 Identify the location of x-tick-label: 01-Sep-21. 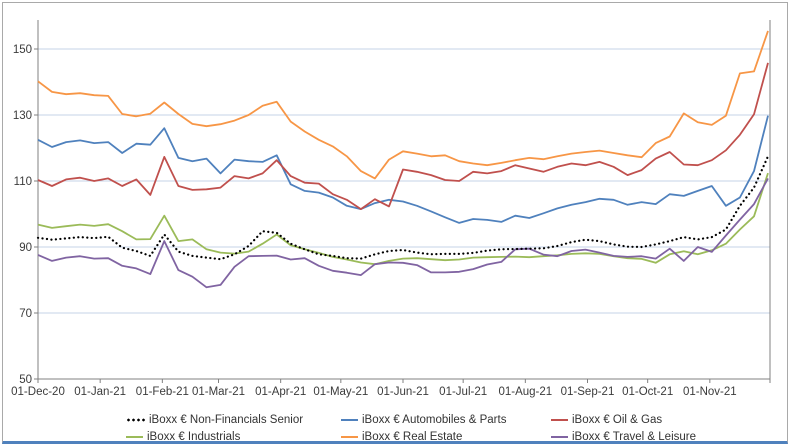
(588, 392).